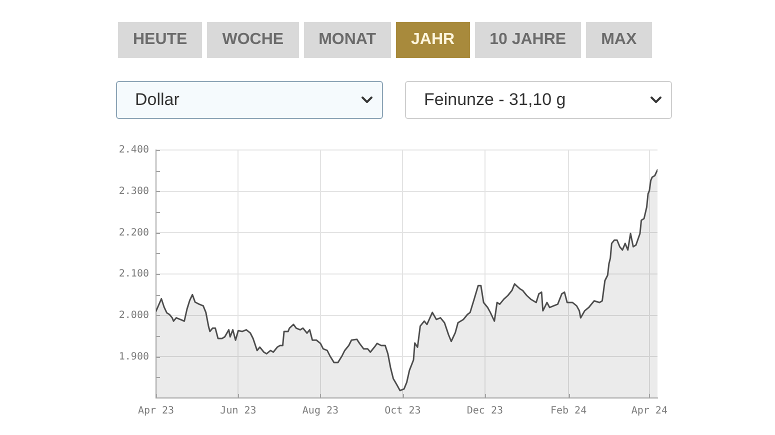 This screenshot has height=435, width=775. What do you see at coordinates (528, 40) in the screenshot?
I see `tab-label: 10 JAHRE` at bounding box center [528, 40].